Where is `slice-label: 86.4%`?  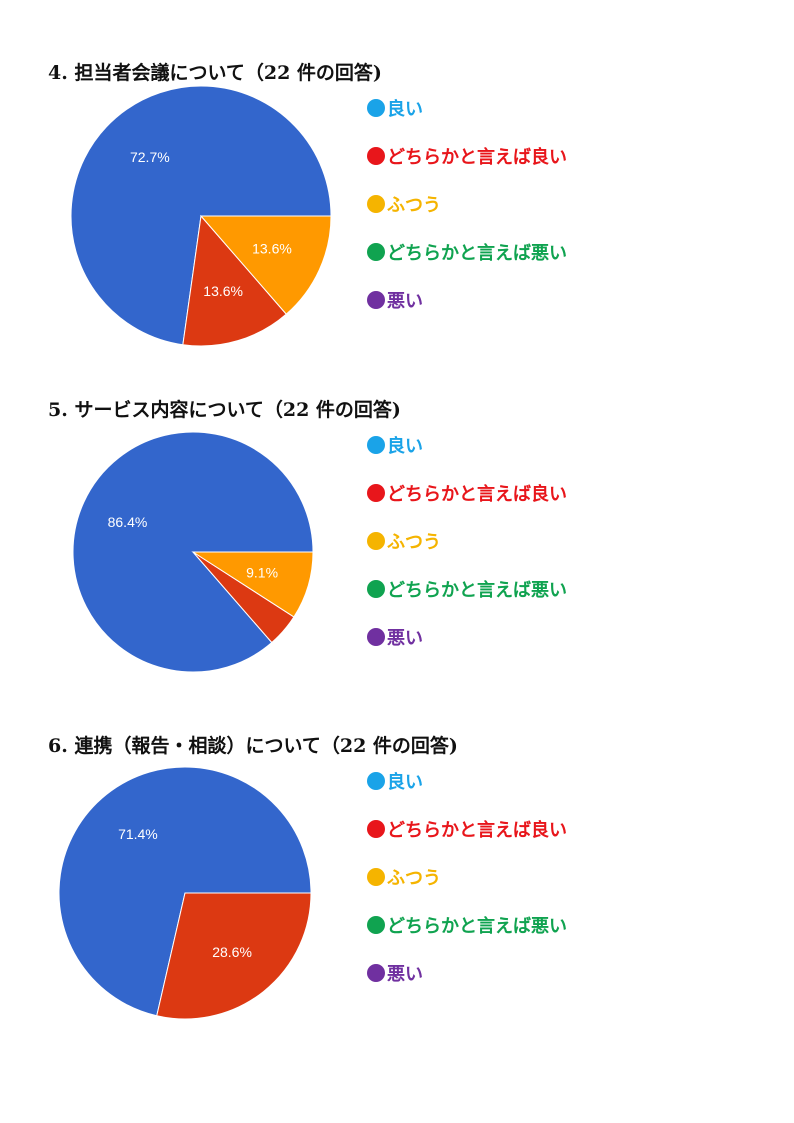
slice-label: 86.4% is located at coordinates (128, 522).